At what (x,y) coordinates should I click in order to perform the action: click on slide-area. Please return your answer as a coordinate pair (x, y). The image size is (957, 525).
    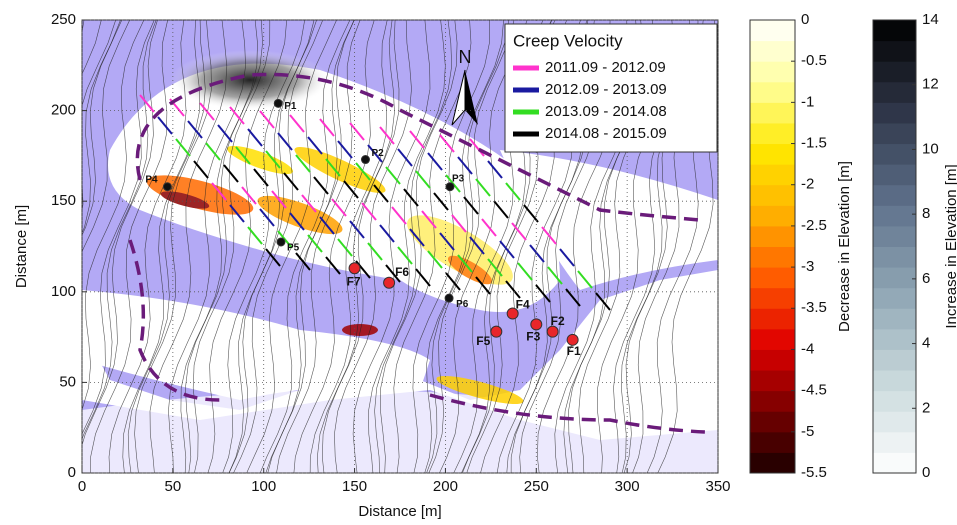
    Looking at the image, I should click on (400, 431).